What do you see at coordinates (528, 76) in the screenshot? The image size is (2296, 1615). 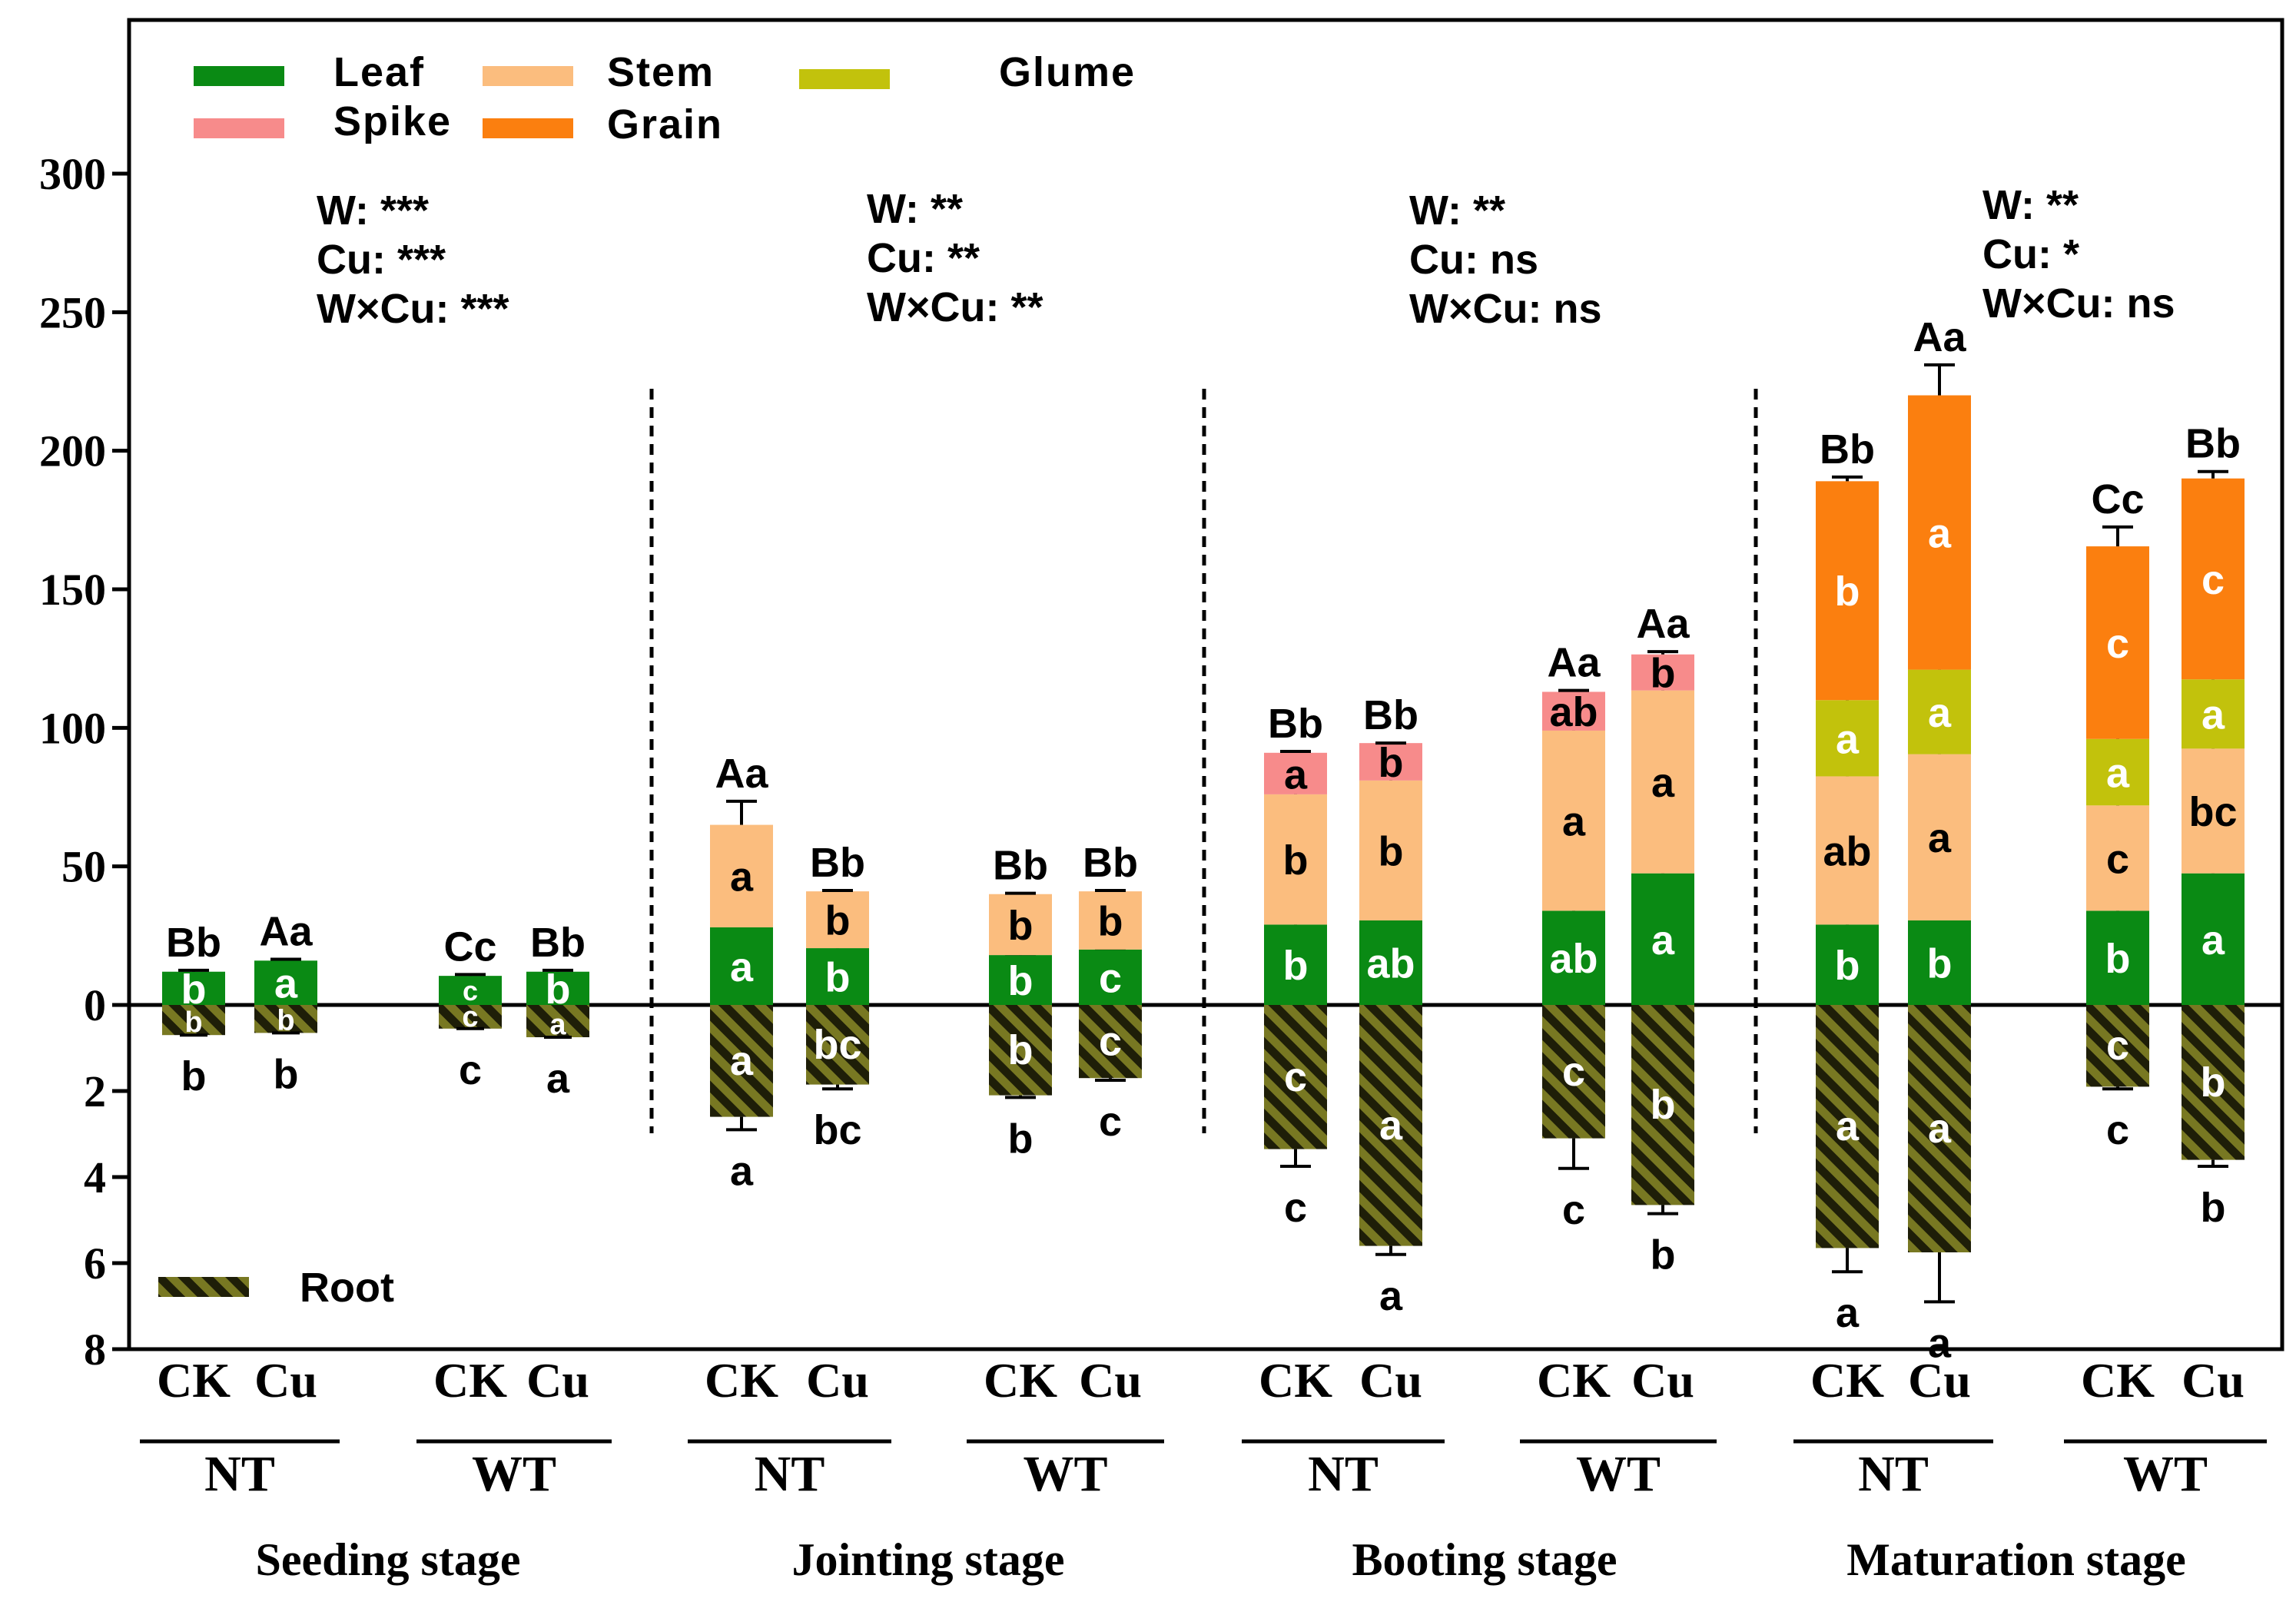 I see `legend-swatch-stem` at bounding box center [528, 76].